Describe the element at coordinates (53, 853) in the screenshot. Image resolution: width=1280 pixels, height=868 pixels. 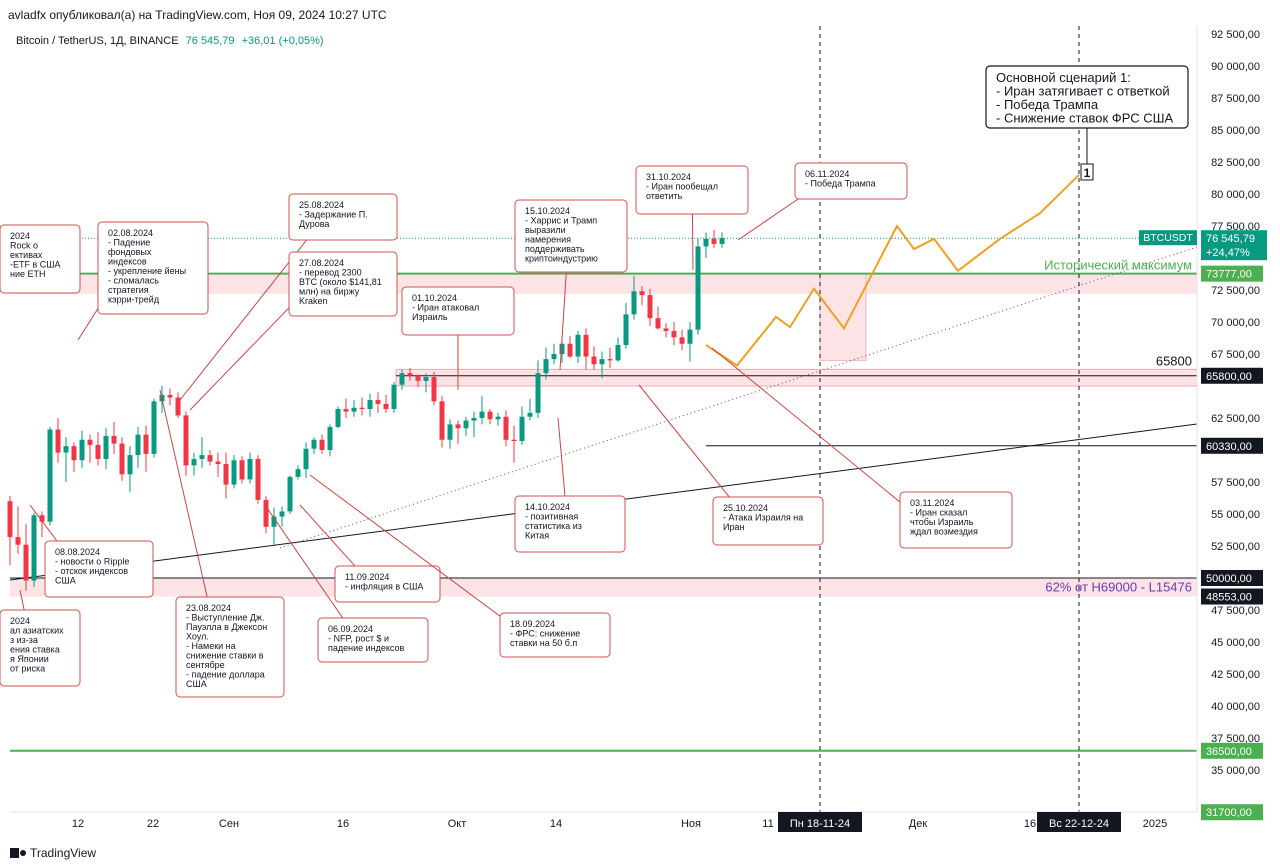
I see `tradingview-logo: TradingView` at that location.